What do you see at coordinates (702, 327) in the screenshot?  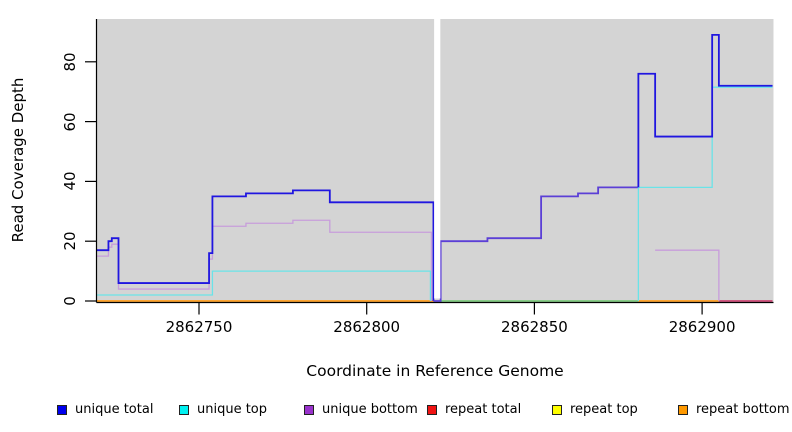 I see `x-tick-label: 2862900` at bounding box center [702, 327].